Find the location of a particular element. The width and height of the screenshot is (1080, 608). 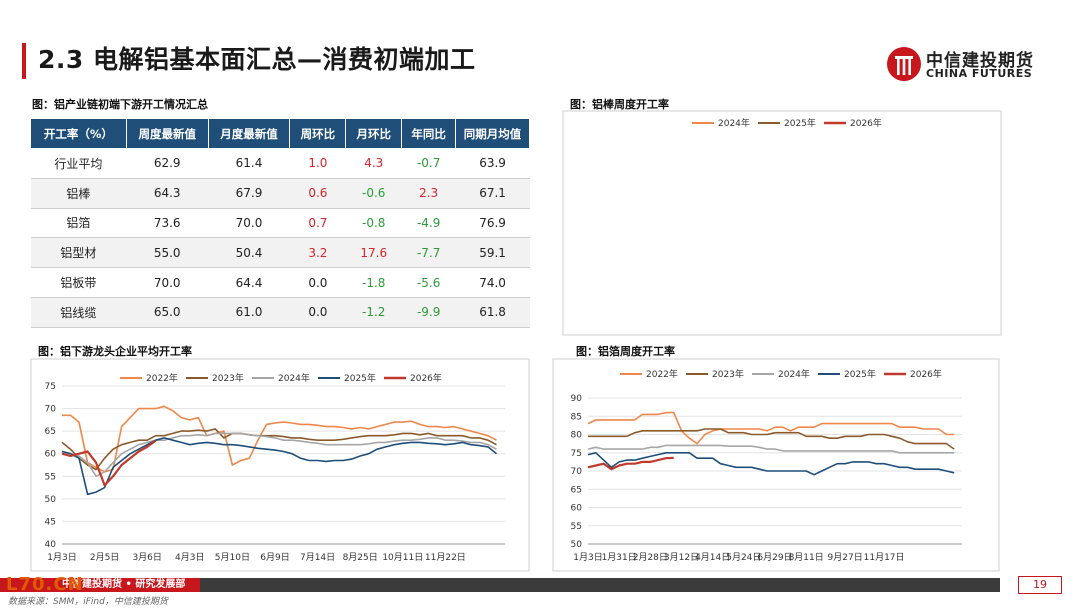

x-tick-label: 5月10日 is located at coordinates (232, 557).